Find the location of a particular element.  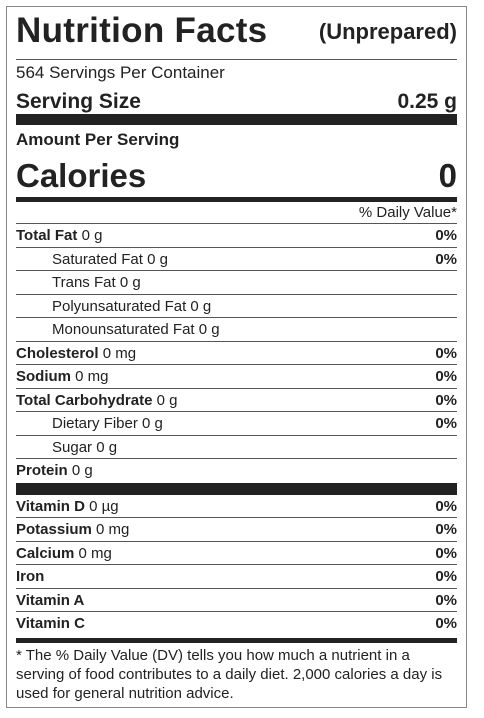

nutrient-row-sugar: Sugar 0 g is located at coordinates (236, 447).